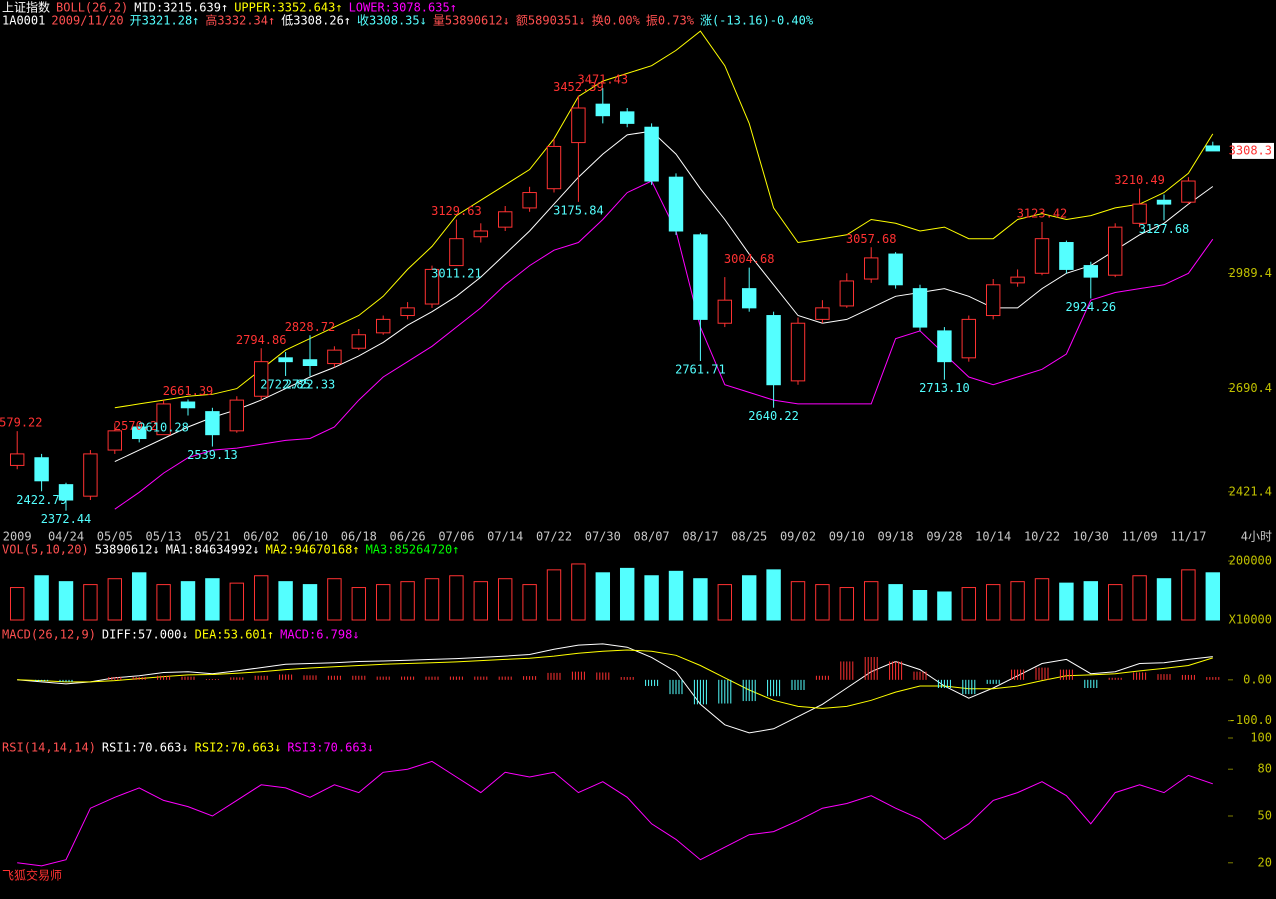  What do you see at coordinates (310, 327) in the screenshot?
I see `high-label: 2828.72` at bounding box center [310, 327].